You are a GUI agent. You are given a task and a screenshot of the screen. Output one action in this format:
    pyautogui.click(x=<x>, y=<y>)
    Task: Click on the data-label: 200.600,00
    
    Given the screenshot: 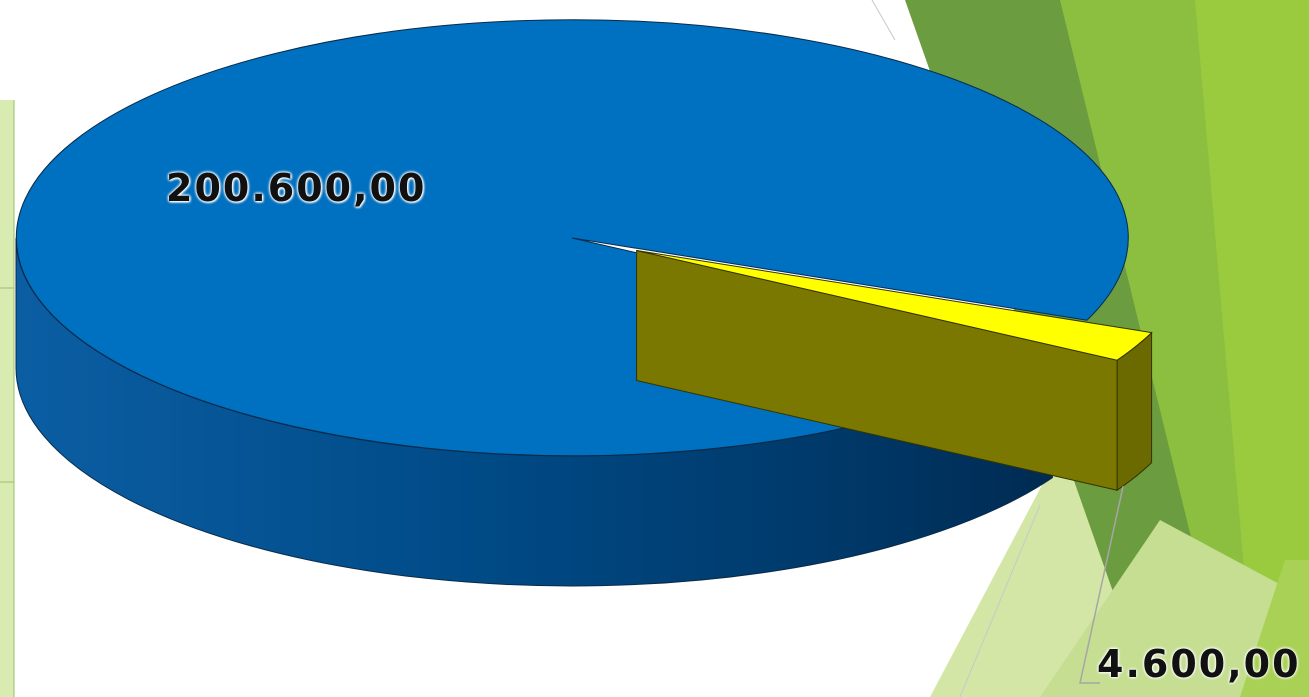 What is the action you would take?
    pyautogui.click(x=296, y=188)
    